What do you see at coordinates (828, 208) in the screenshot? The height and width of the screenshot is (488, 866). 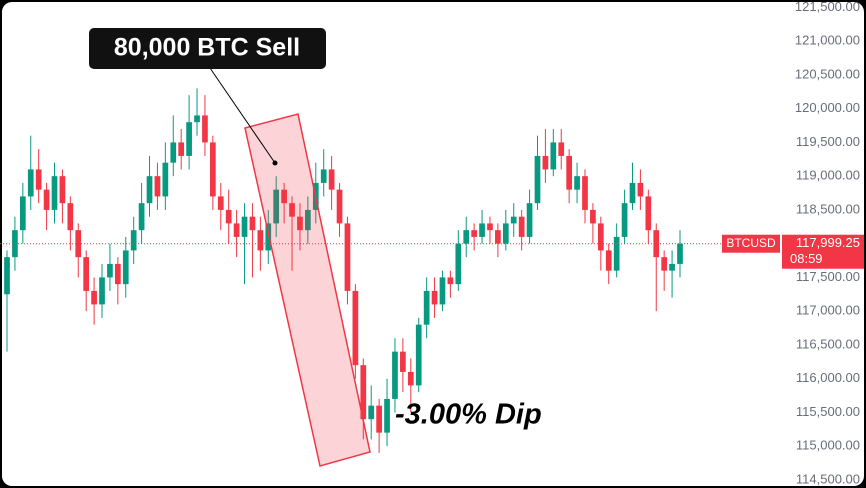 I see `y-tick-label: 118,500.00` at bounding box center [828, 208].